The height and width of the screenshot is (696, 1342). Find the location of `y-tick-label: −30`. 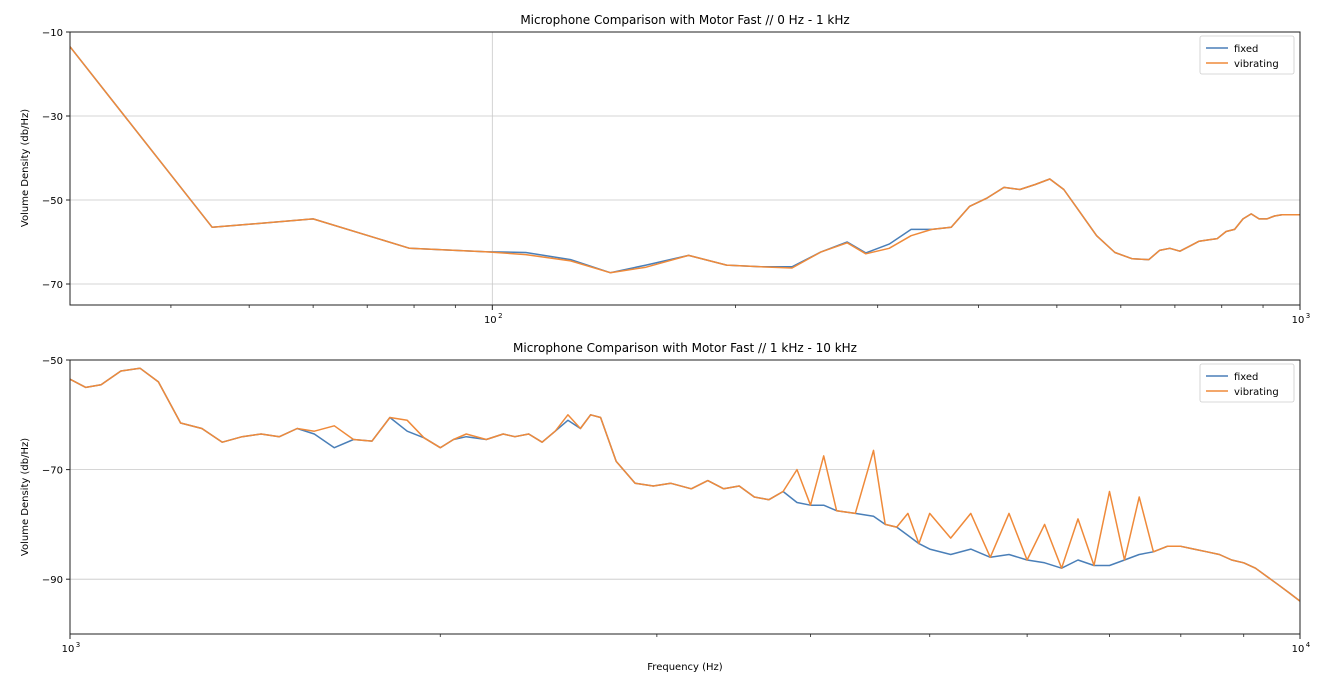

y-tick-label: −30 is located at coordinates (52, 117).